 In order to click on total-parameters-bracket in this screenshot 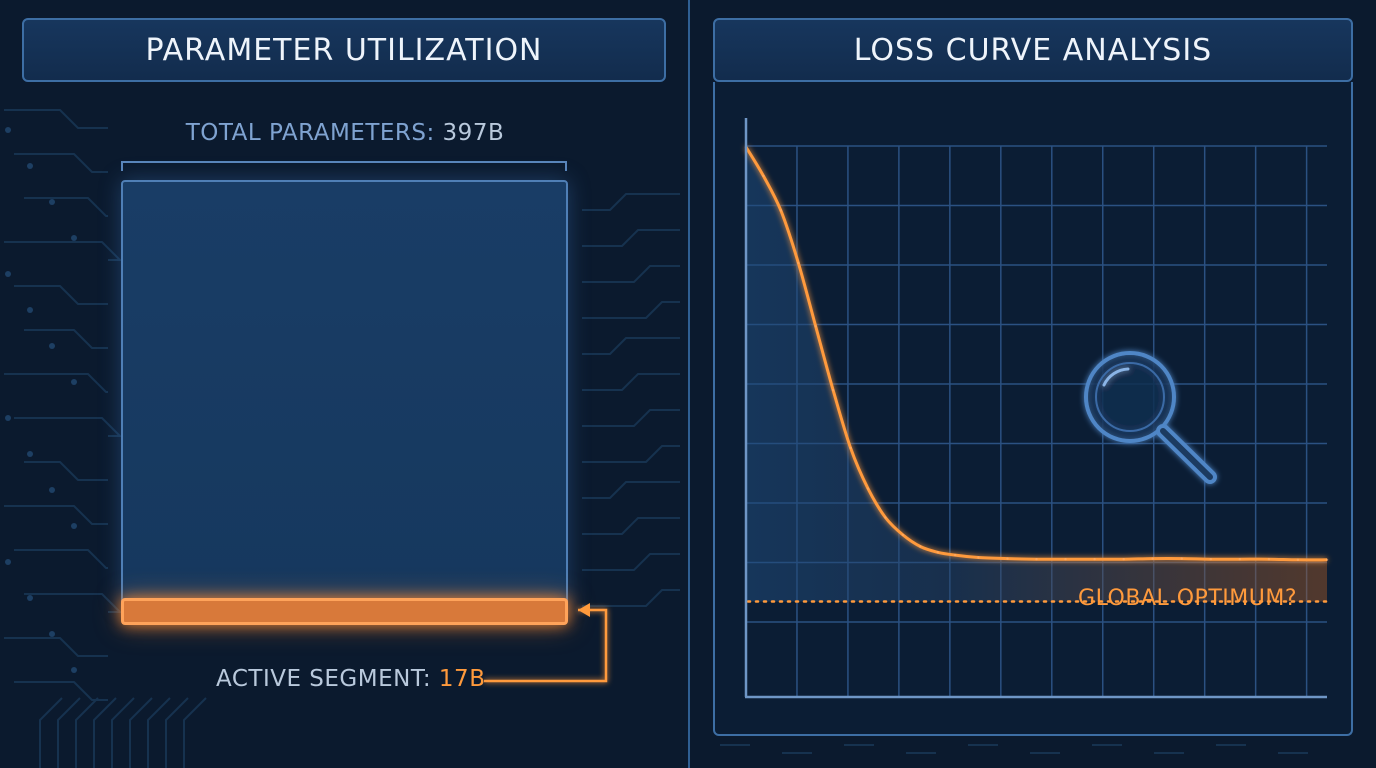, I will do `click(344, 166)`.